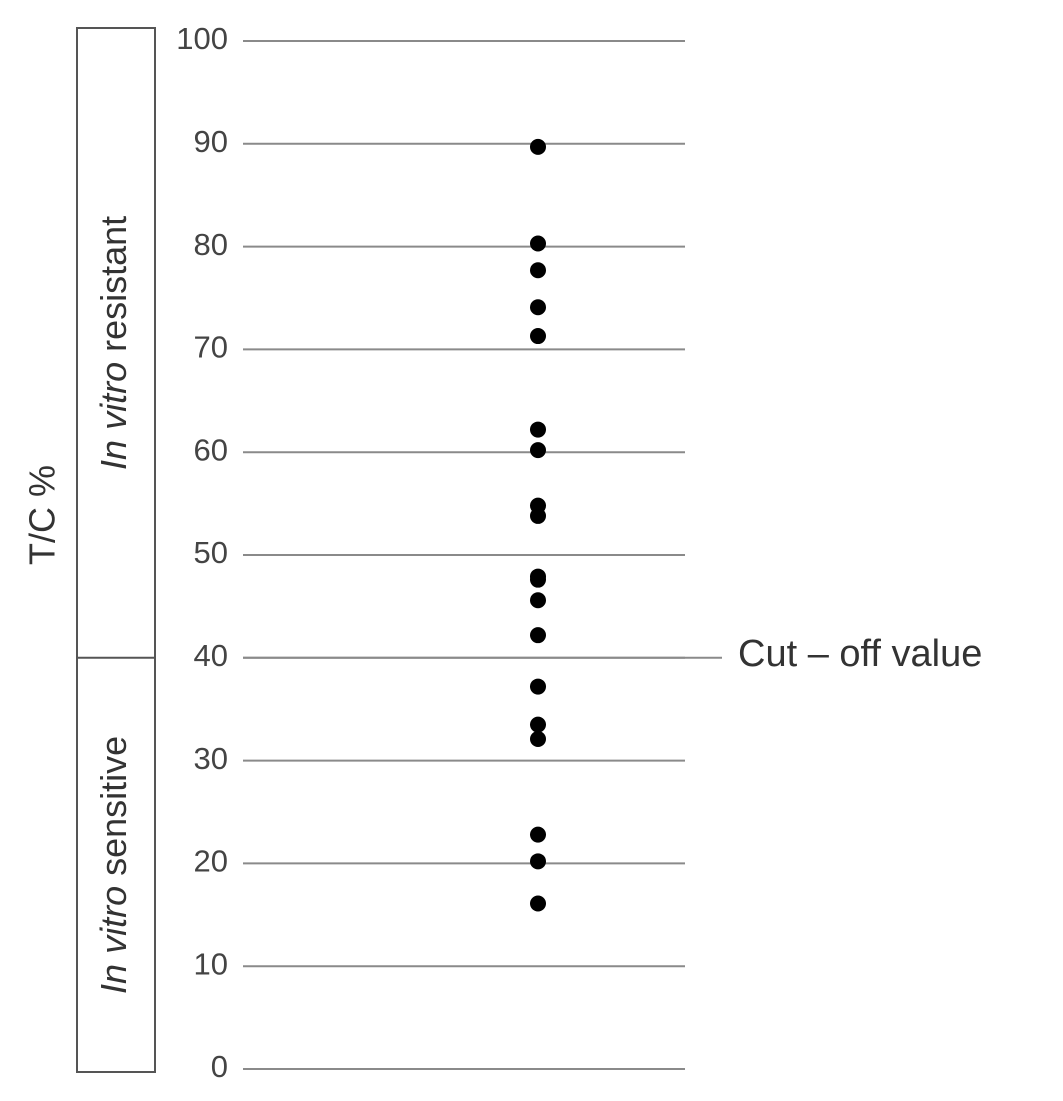  I want to click on y-tick-label: 70, so click(211, 347).